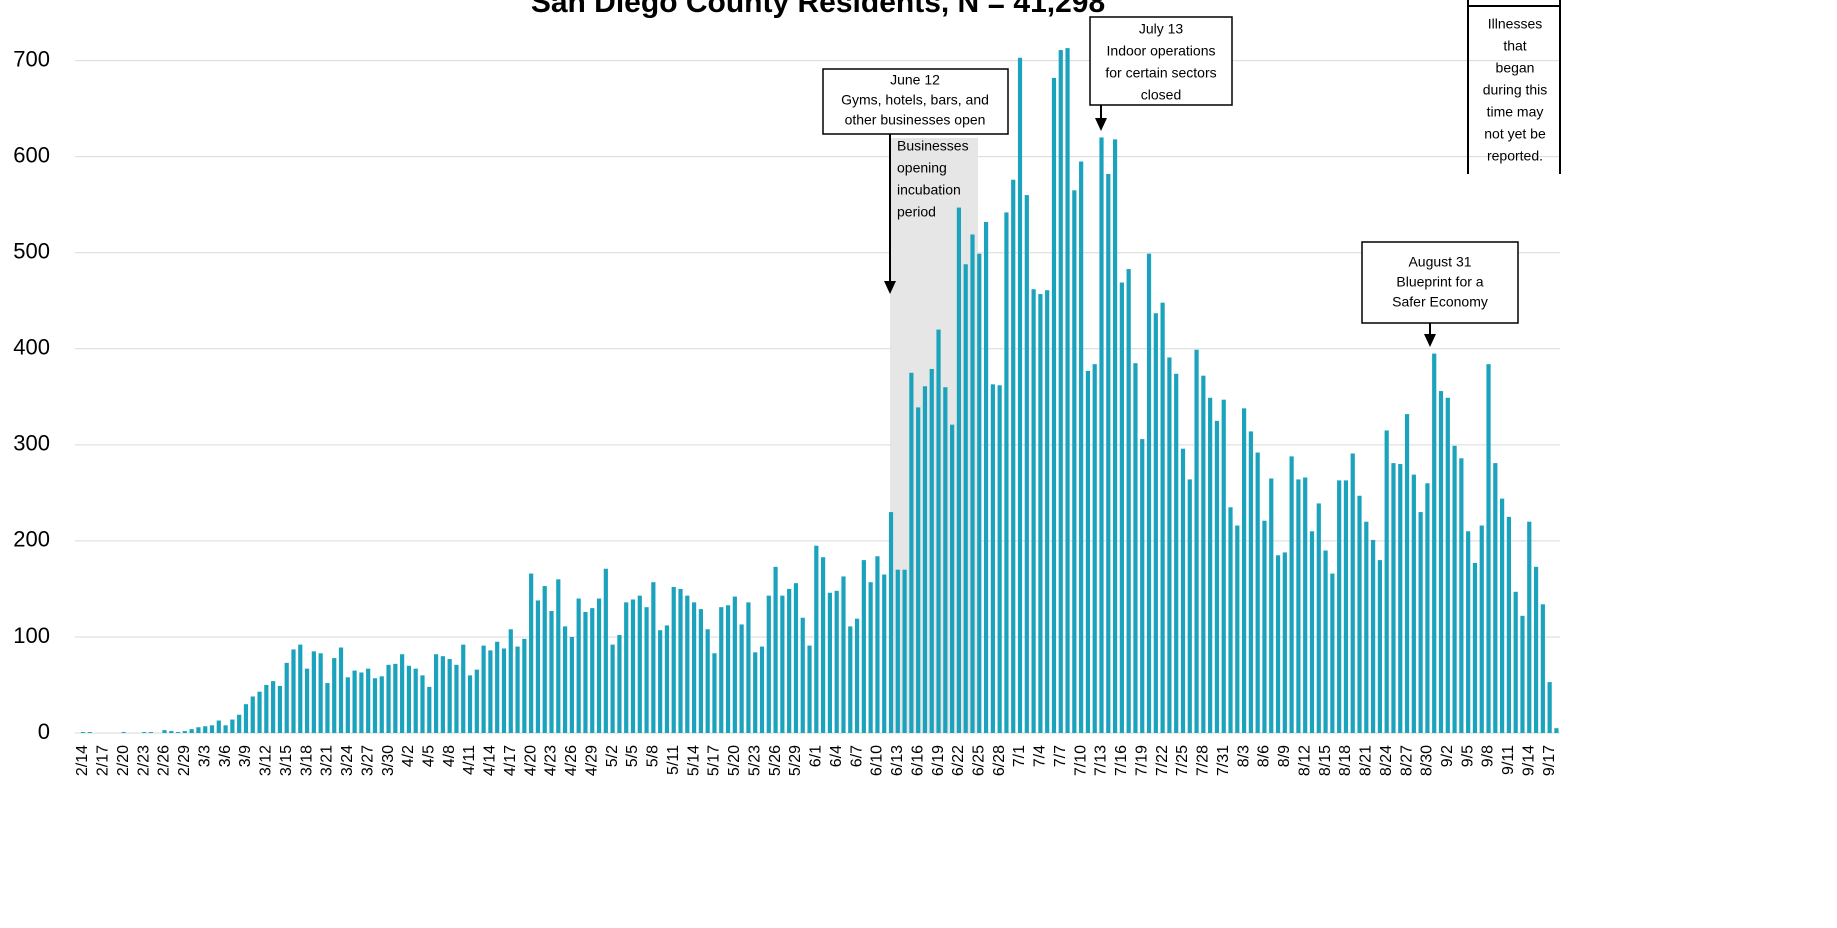 This screenshot has height=928, width=1837. I want to click on x-tick-label: 7/4, so click(1040, 756).